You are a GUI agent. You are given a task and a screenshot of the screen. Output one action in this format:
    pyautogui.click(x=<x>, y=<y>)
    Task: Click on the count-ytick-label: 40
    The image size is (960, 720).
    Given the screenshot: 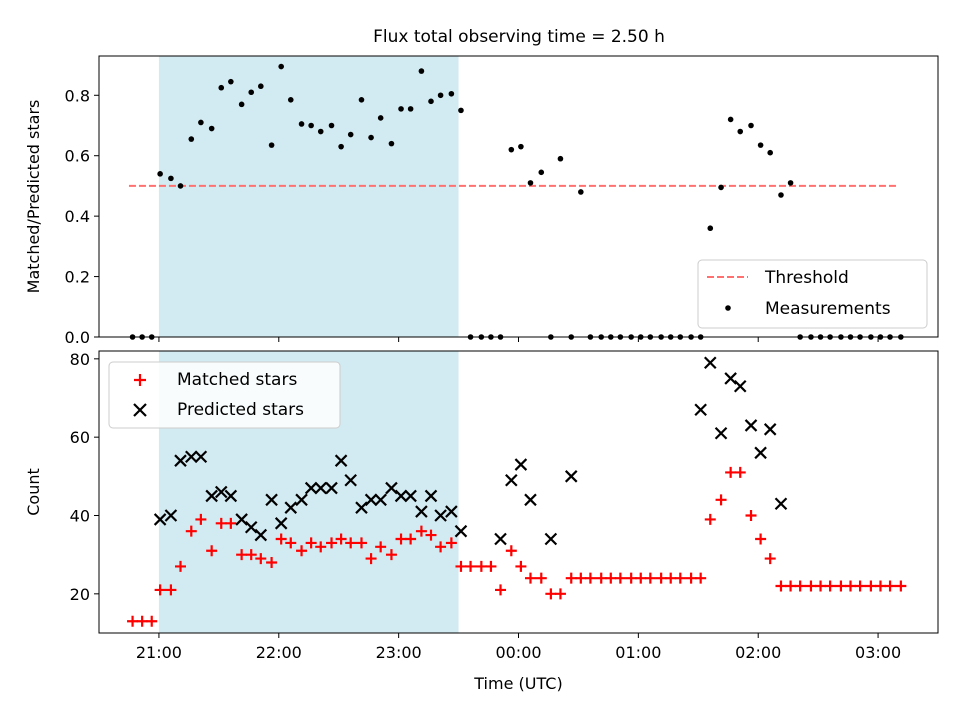 What is the action you would take?
    pyautogui.click(x=80, y=516)
    